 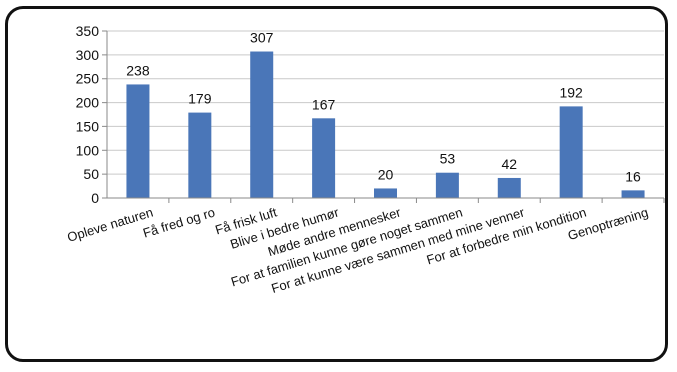 What do you see at coordinates (138, 70) in the screenshot?
I see `data-label: 238` at bounding box center [138, 70].